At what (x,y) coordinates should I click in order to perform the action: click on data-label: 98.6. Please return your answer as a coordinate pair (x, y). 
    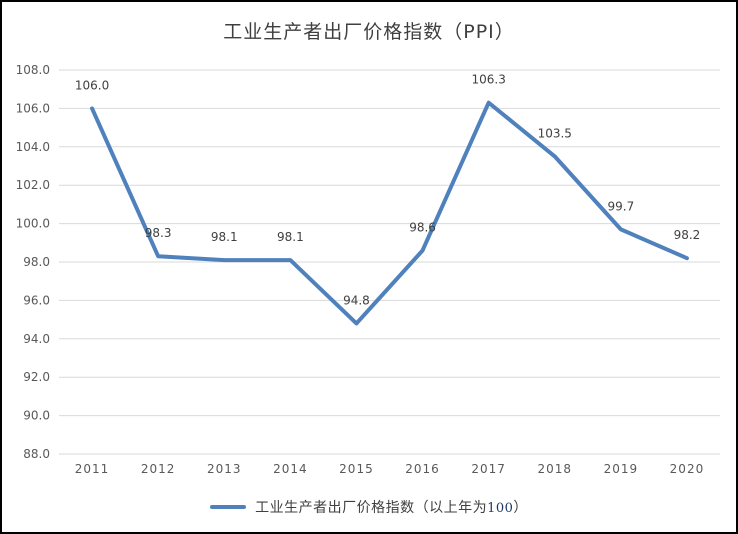
    Looking at the image, I should click on (422, 227).